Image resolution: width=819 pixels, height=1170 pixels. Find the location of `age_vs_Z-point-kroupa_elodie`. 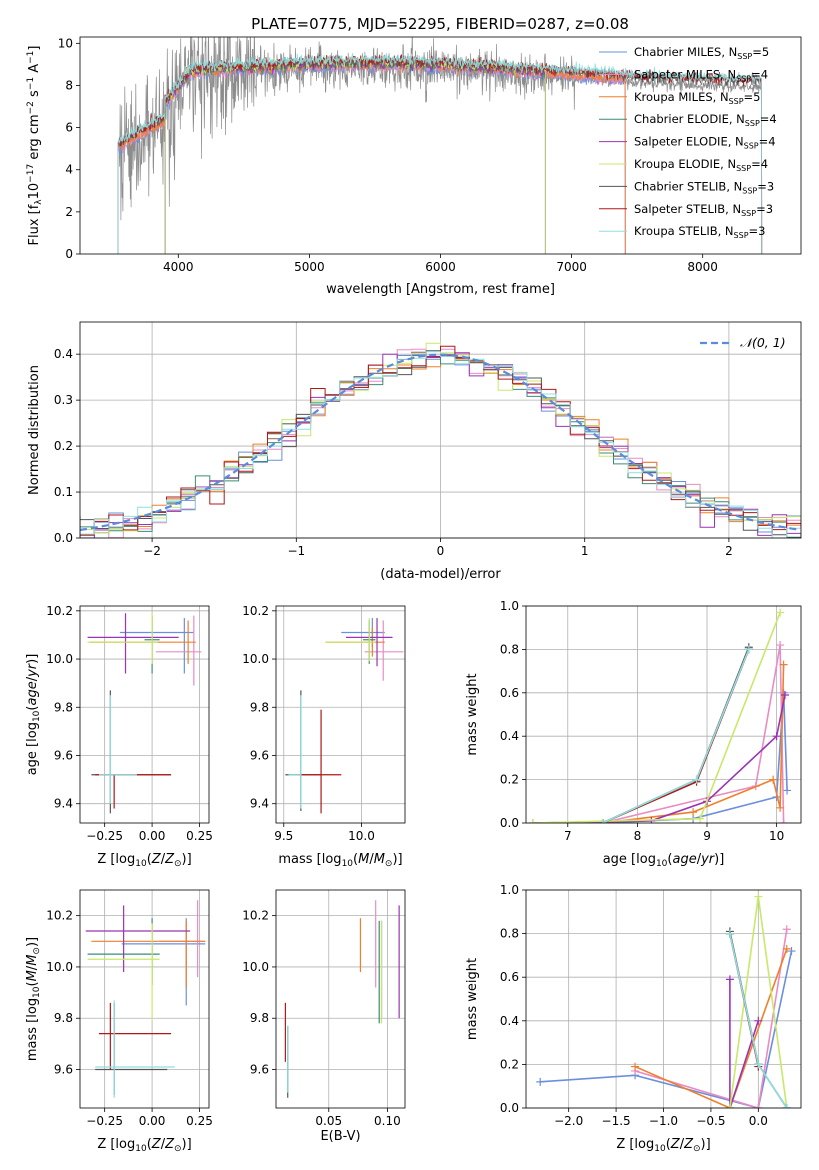

age_vs_Z-point-kroupa_elodie is located at coordinates (122, 638).